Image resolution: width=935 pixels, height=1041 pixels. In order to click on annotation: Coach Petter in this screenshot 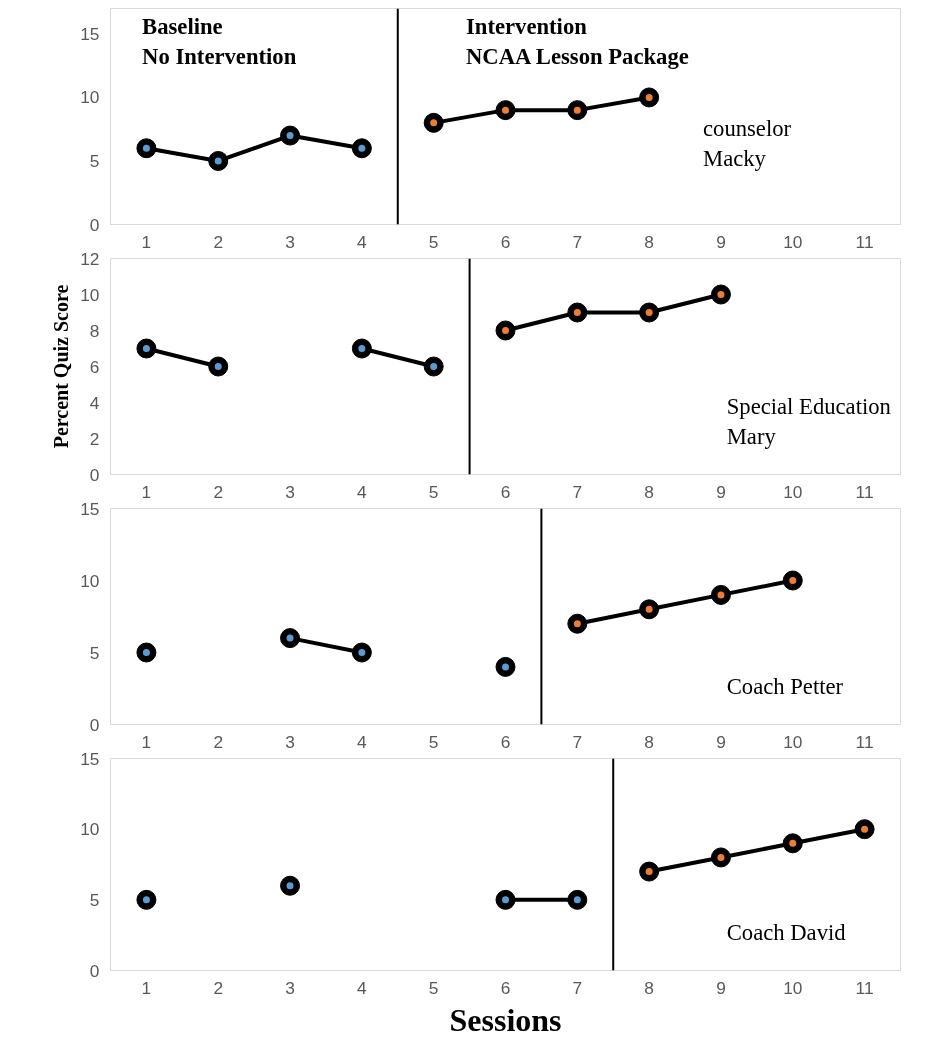, I will do `click(785, 686)`.